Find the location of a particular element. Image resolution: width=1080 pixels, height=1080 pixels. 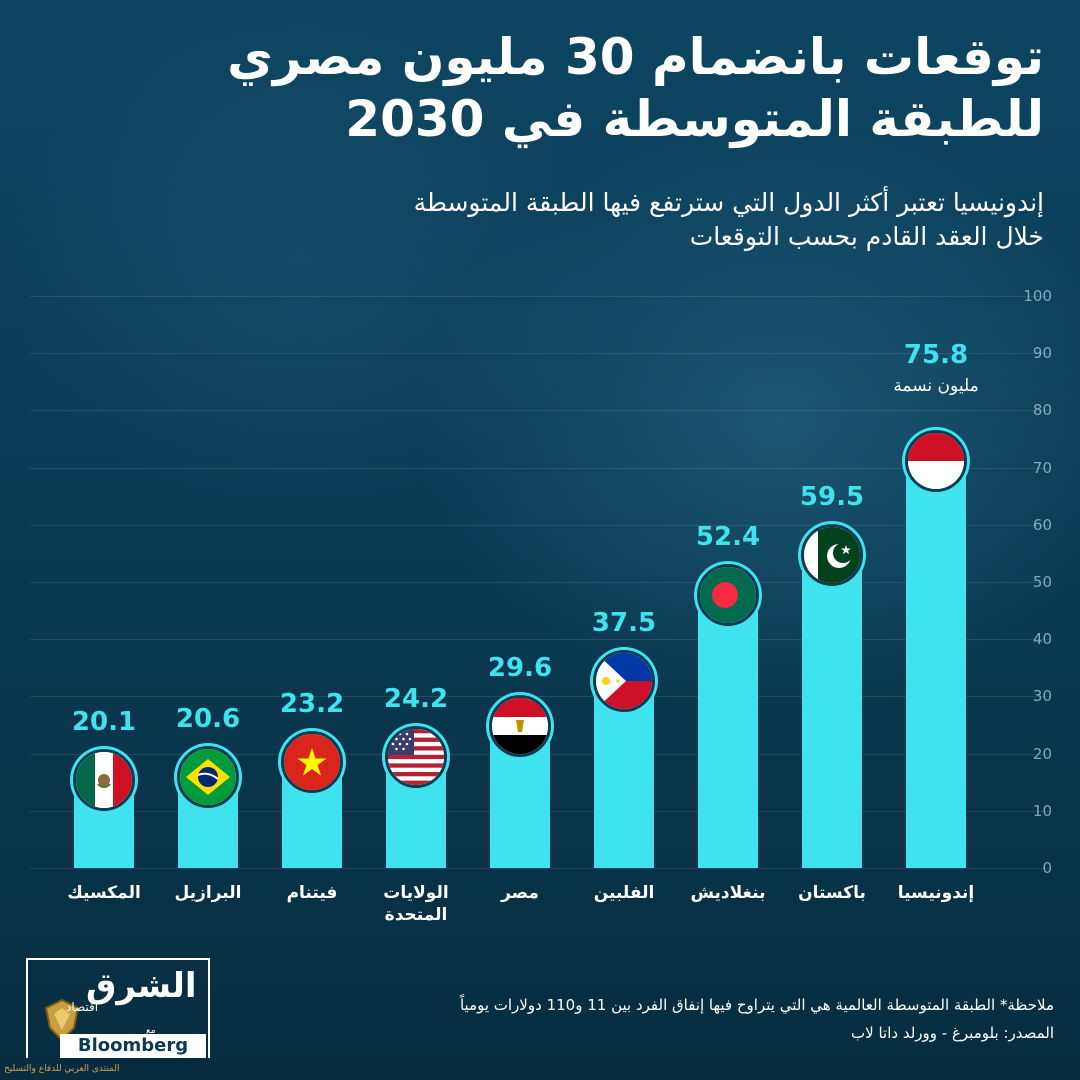

vietnam-flag-icon is located at coordinates (312, 762).